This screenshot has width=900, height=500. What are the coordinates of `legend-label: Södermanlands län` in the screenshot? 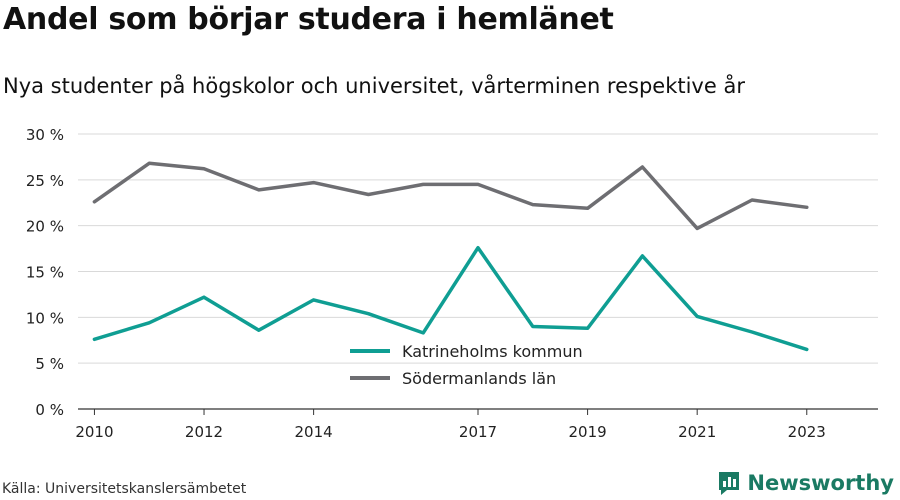 It's located at (479, 378).